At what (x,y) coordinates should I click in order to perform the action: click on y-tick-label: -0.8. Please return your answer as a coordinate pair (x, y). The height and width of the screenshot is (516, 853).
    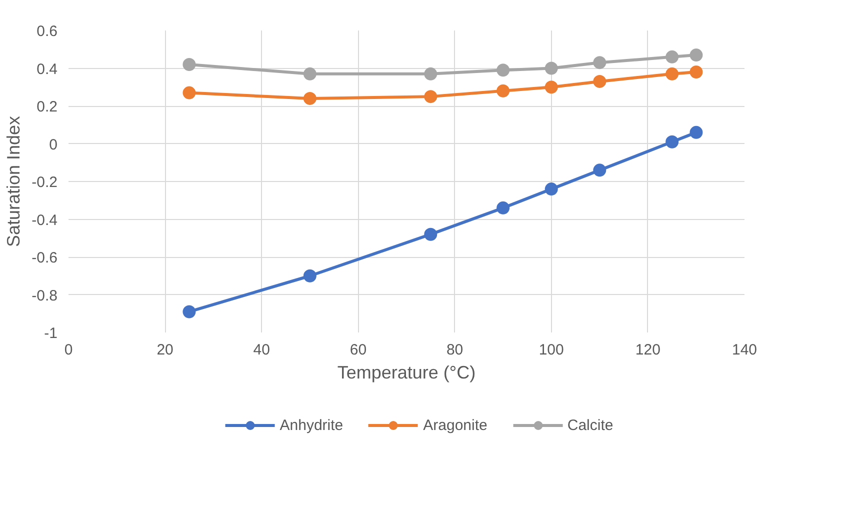
    Looking at the image, I should click on (45, 295).